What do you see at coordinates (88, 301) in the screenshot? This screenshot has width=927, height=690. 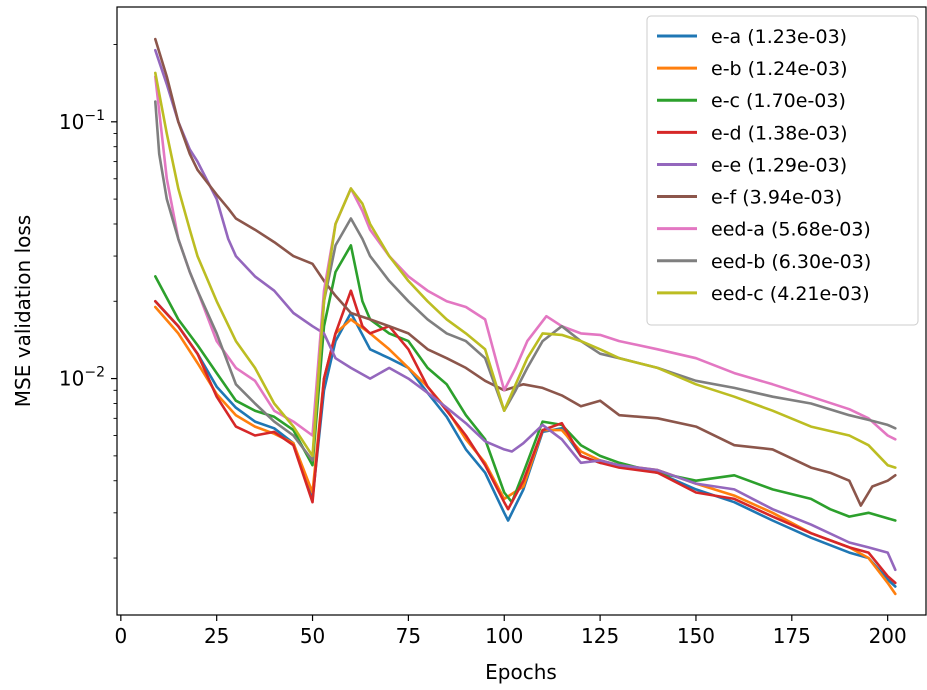 I see `y-axis: 10⁻¹ 10⁻²` at bounding box center [88, 301].